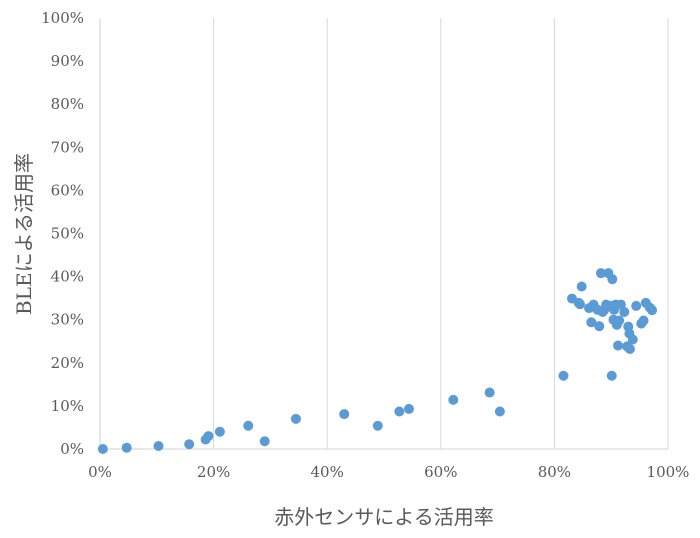 The image size is (700, 538). What do you see at coordinates (554, 472) in the screenshot?
I see `x-tick-label: 80%` at bounding box center [554, 472].